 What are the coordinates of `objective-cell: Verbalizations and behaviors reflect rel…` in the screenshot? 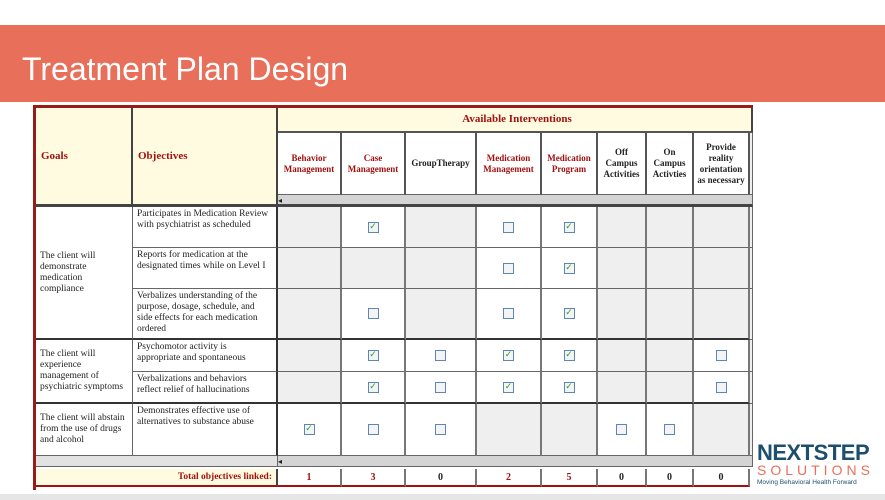 It's located at (205, 388).